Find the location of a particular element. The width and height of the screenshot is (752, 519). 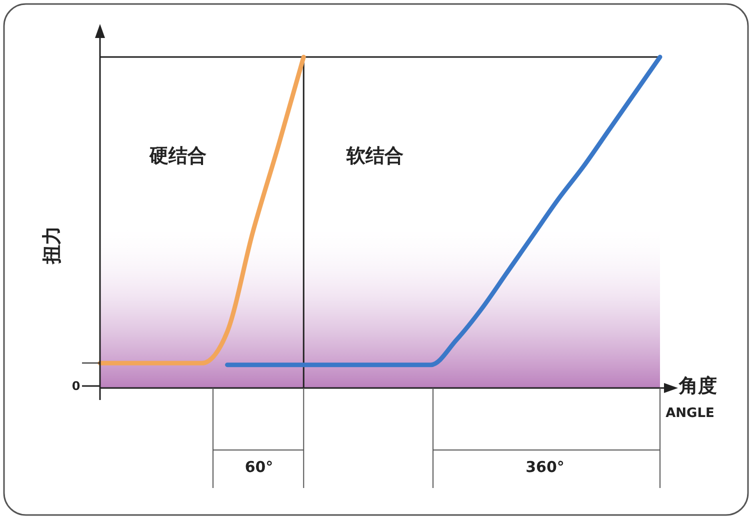

text: 360° is located at coordinates (545, 467).